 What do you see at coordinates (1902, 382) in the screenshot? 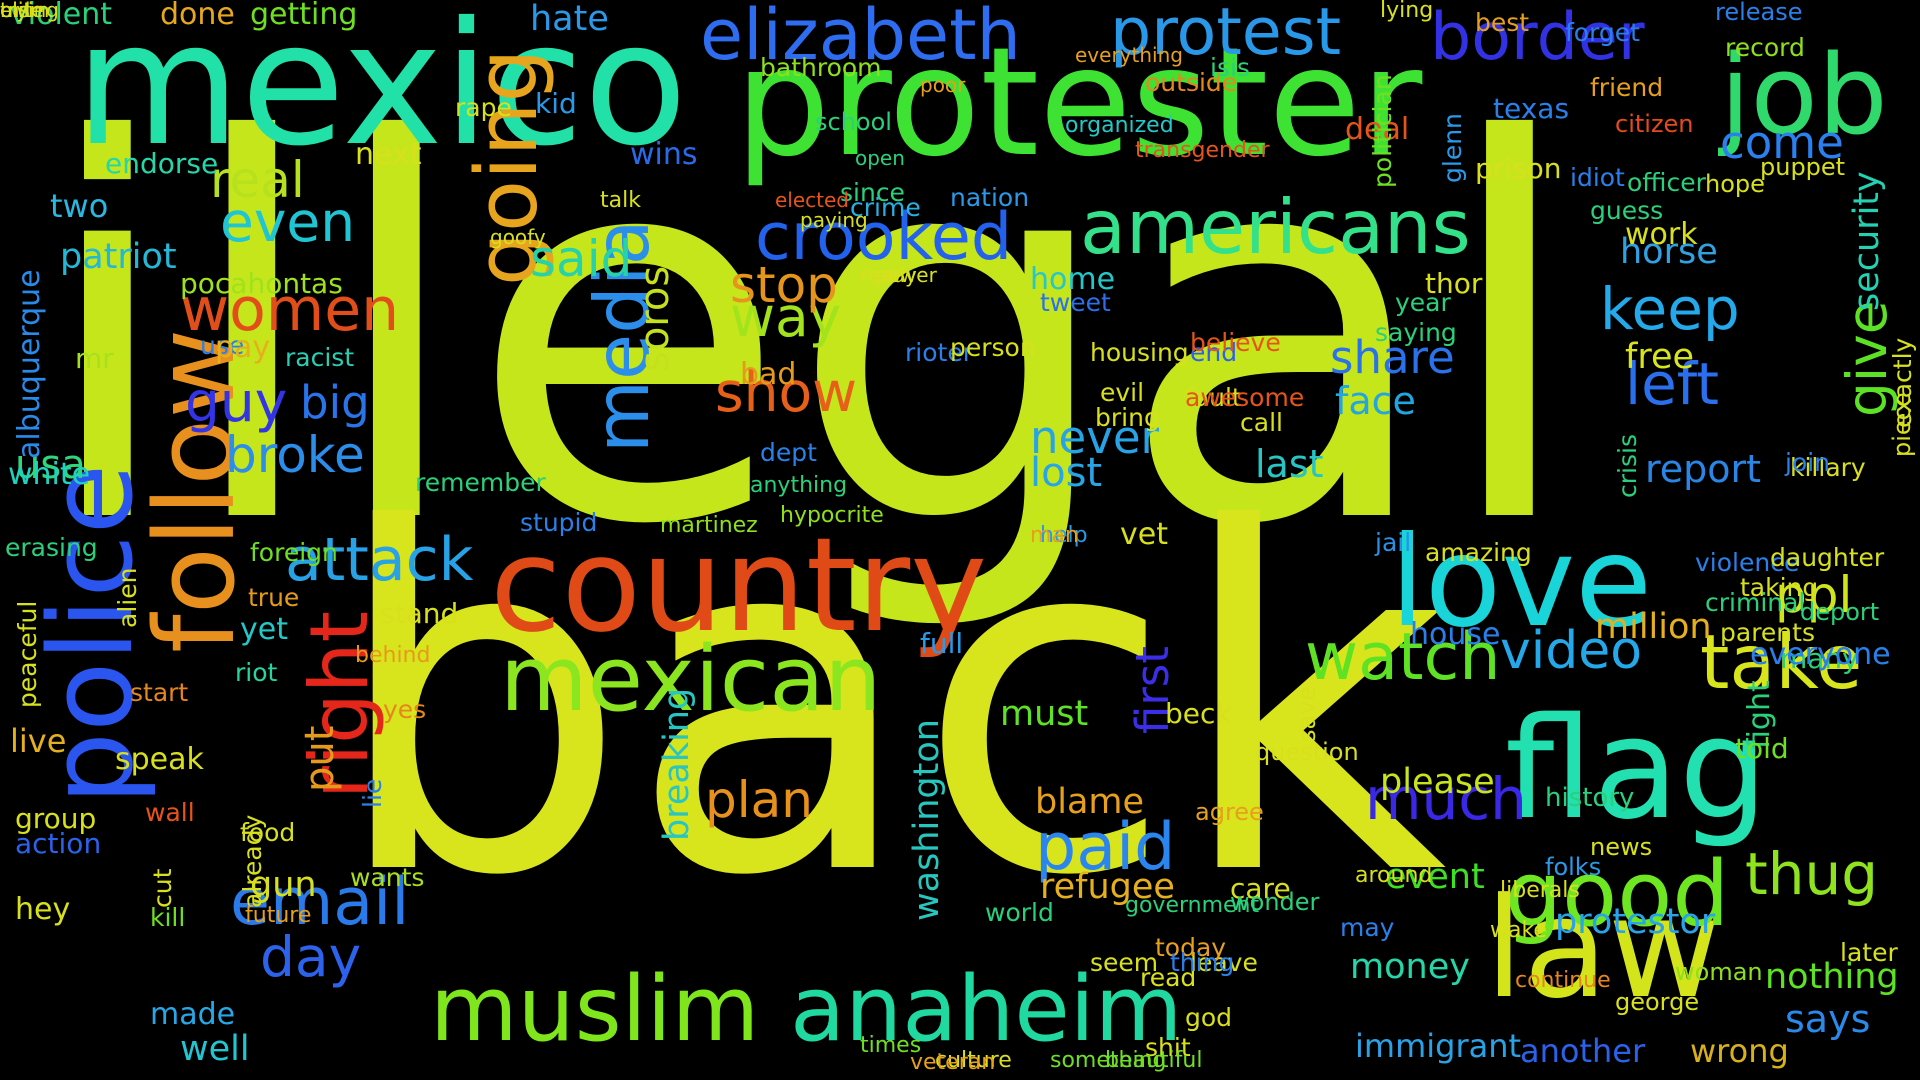
I see `word-exactly: exactly` at bounding box center [1902, 382].